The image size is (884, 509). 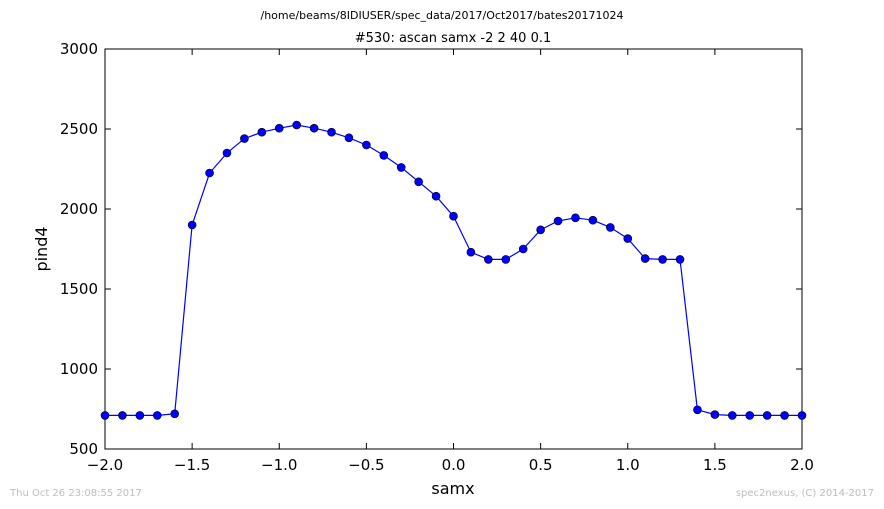 I want to click on x-tick-label: −0.5, so click(x=366, y=465).